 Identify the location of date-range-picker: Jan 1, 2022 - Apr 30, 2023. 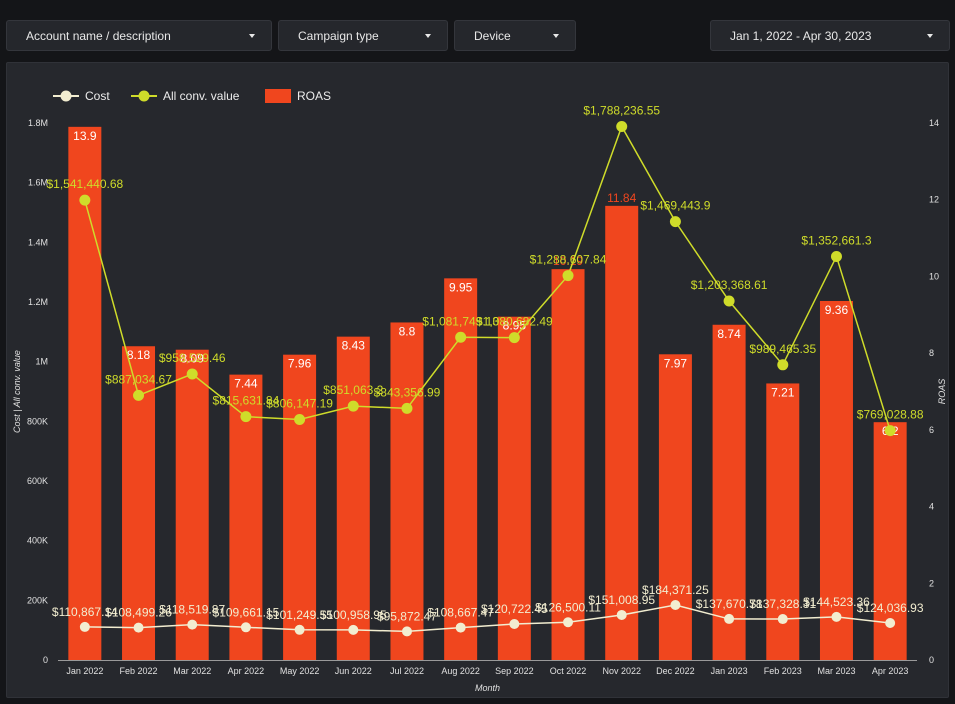
(830, 35).